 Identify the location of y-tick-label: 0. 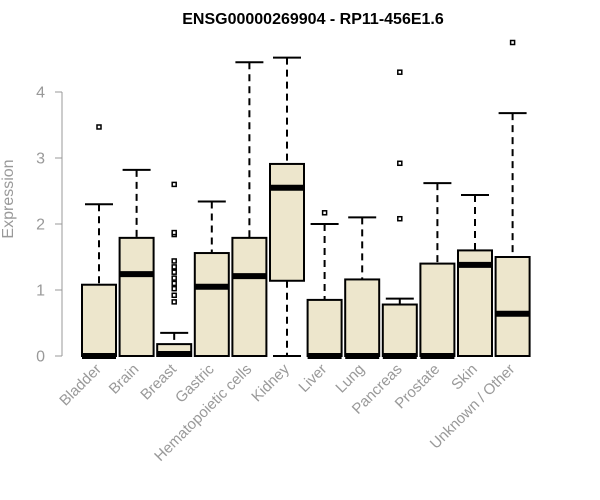
(40, 357).